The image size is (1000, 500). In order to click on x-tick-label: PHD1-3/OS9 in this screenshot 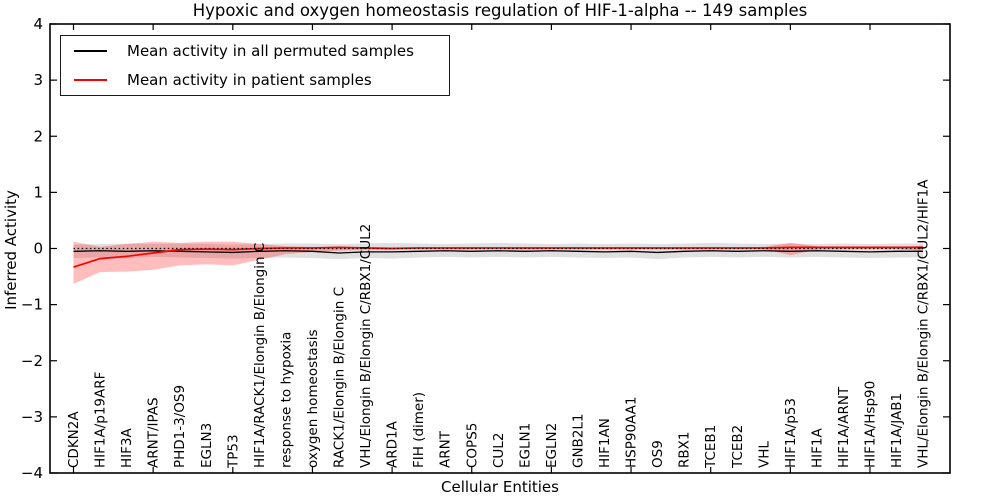, I will do `click(180, 426)`.